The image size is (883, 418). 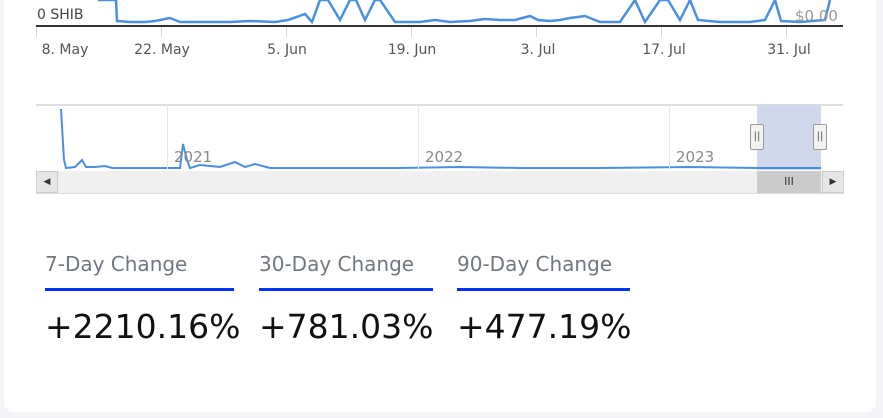 I want to click on y-axis-left-label: 0 SHIB, so click(x=60, y=15).